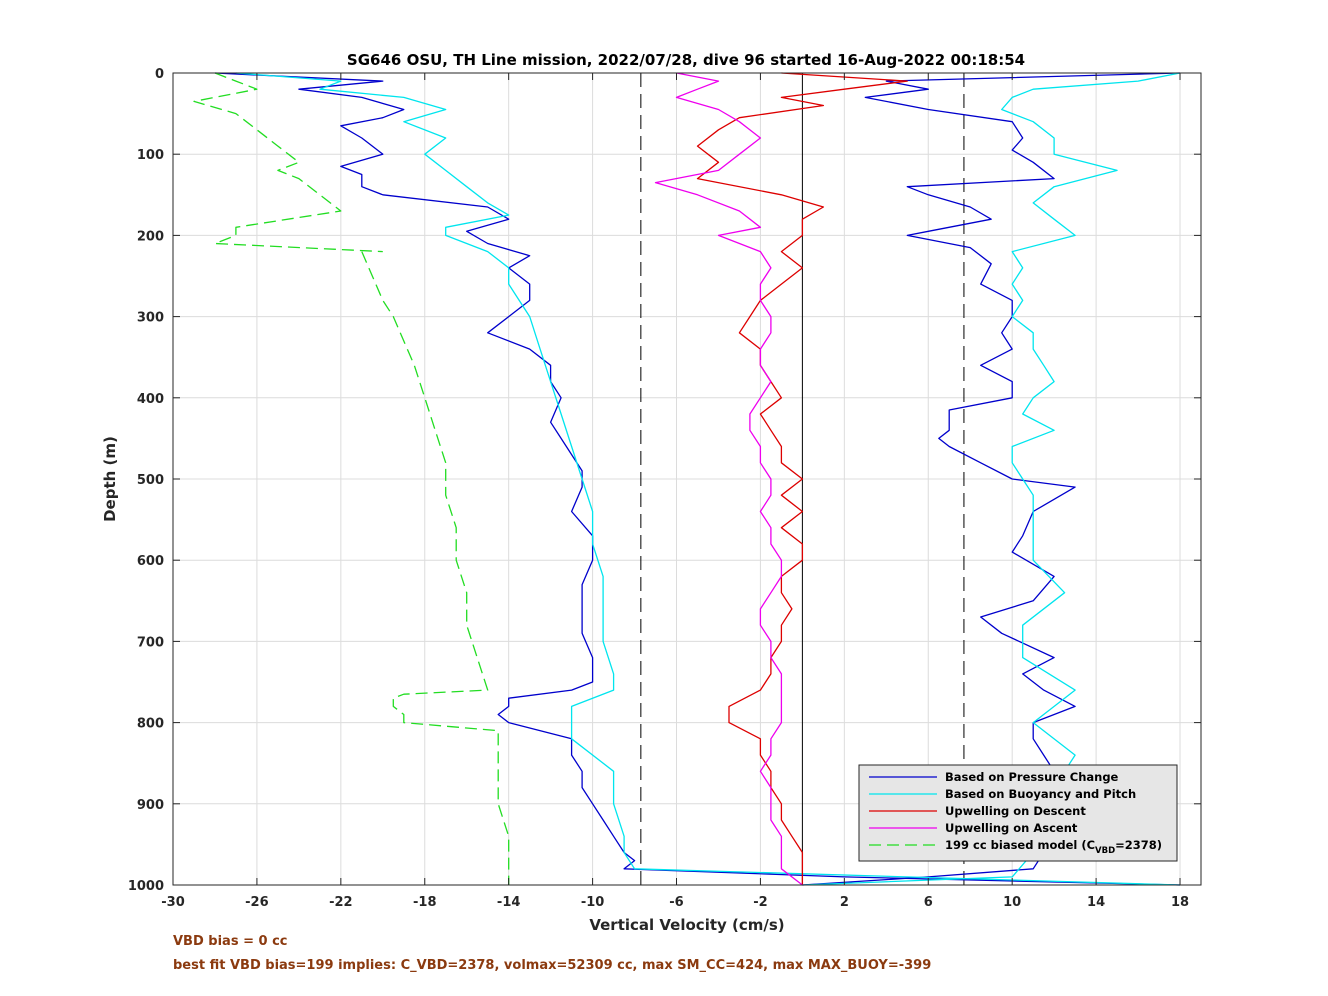  Describe the element at coordinates (1032, 777) in the screenshot. I see `legend-label: Based on Pressure Change` at that location.